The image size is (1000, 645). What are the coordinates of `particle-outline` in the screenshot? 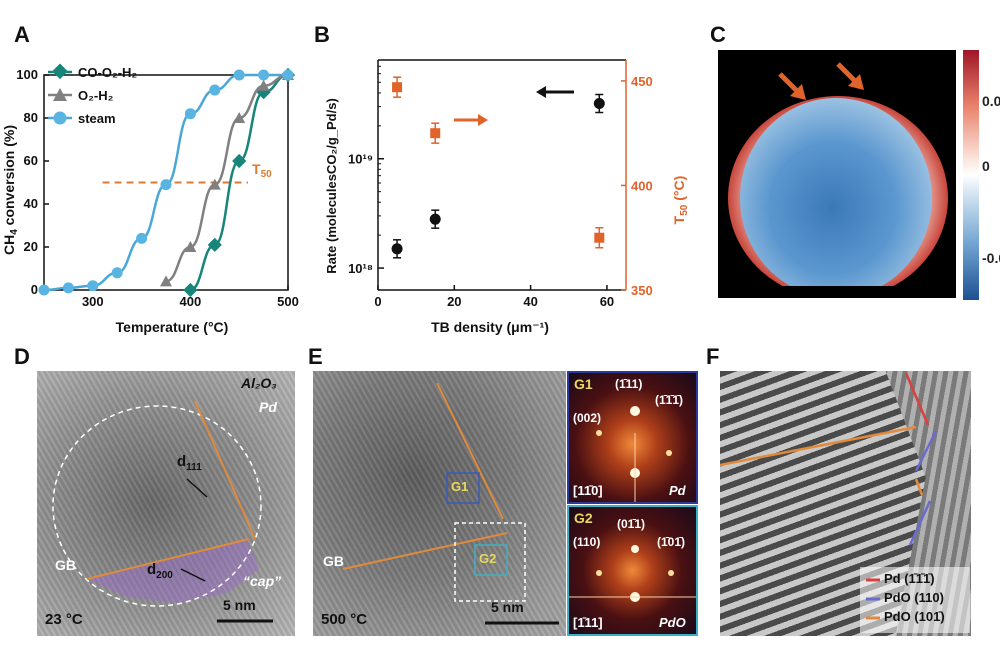 It's located at (157, 506).